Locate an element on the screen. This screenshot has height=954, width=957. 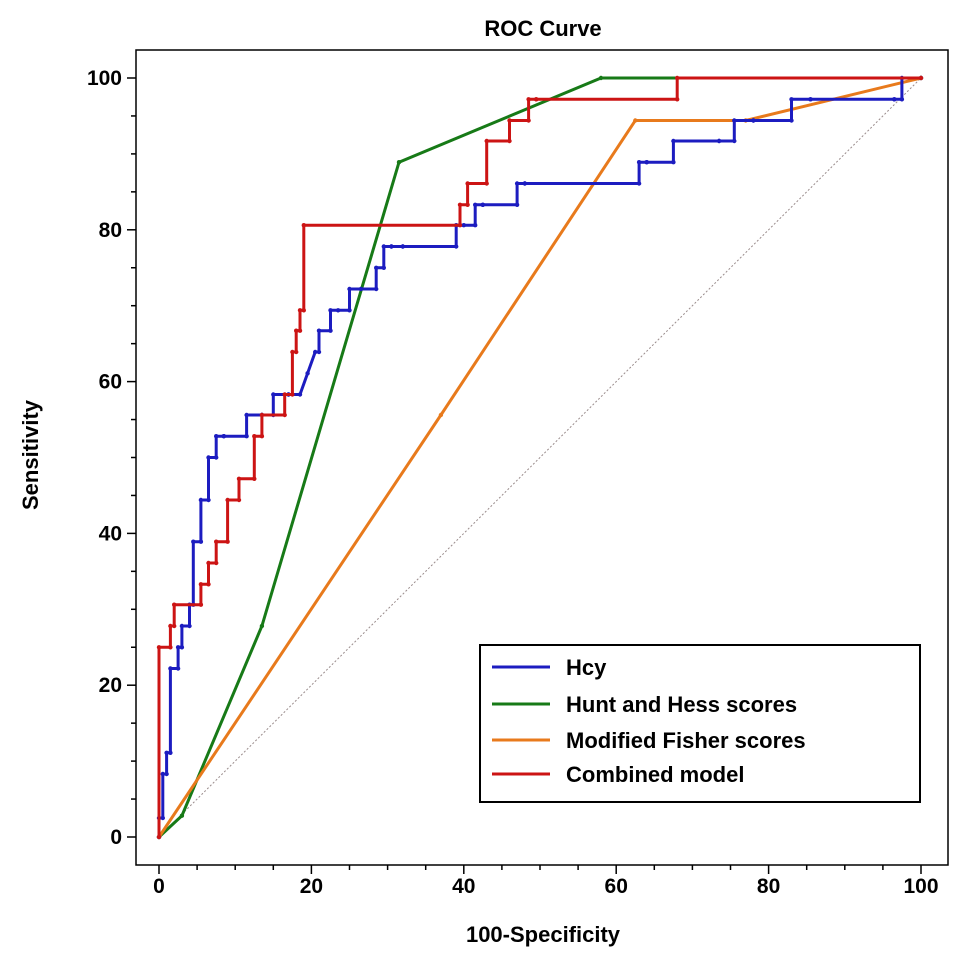
y-tick-label: 20 is located at coordinates (110, 685).